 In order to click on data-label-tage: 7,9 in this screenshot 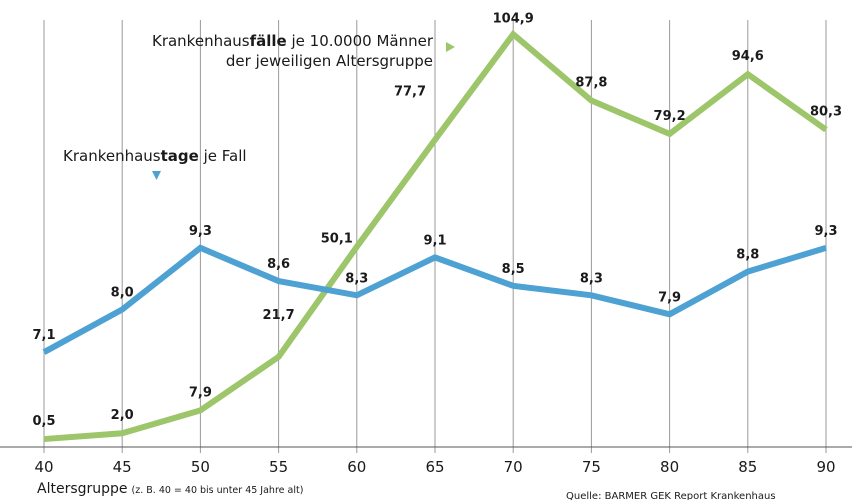, I will do `click(669, 297)`.